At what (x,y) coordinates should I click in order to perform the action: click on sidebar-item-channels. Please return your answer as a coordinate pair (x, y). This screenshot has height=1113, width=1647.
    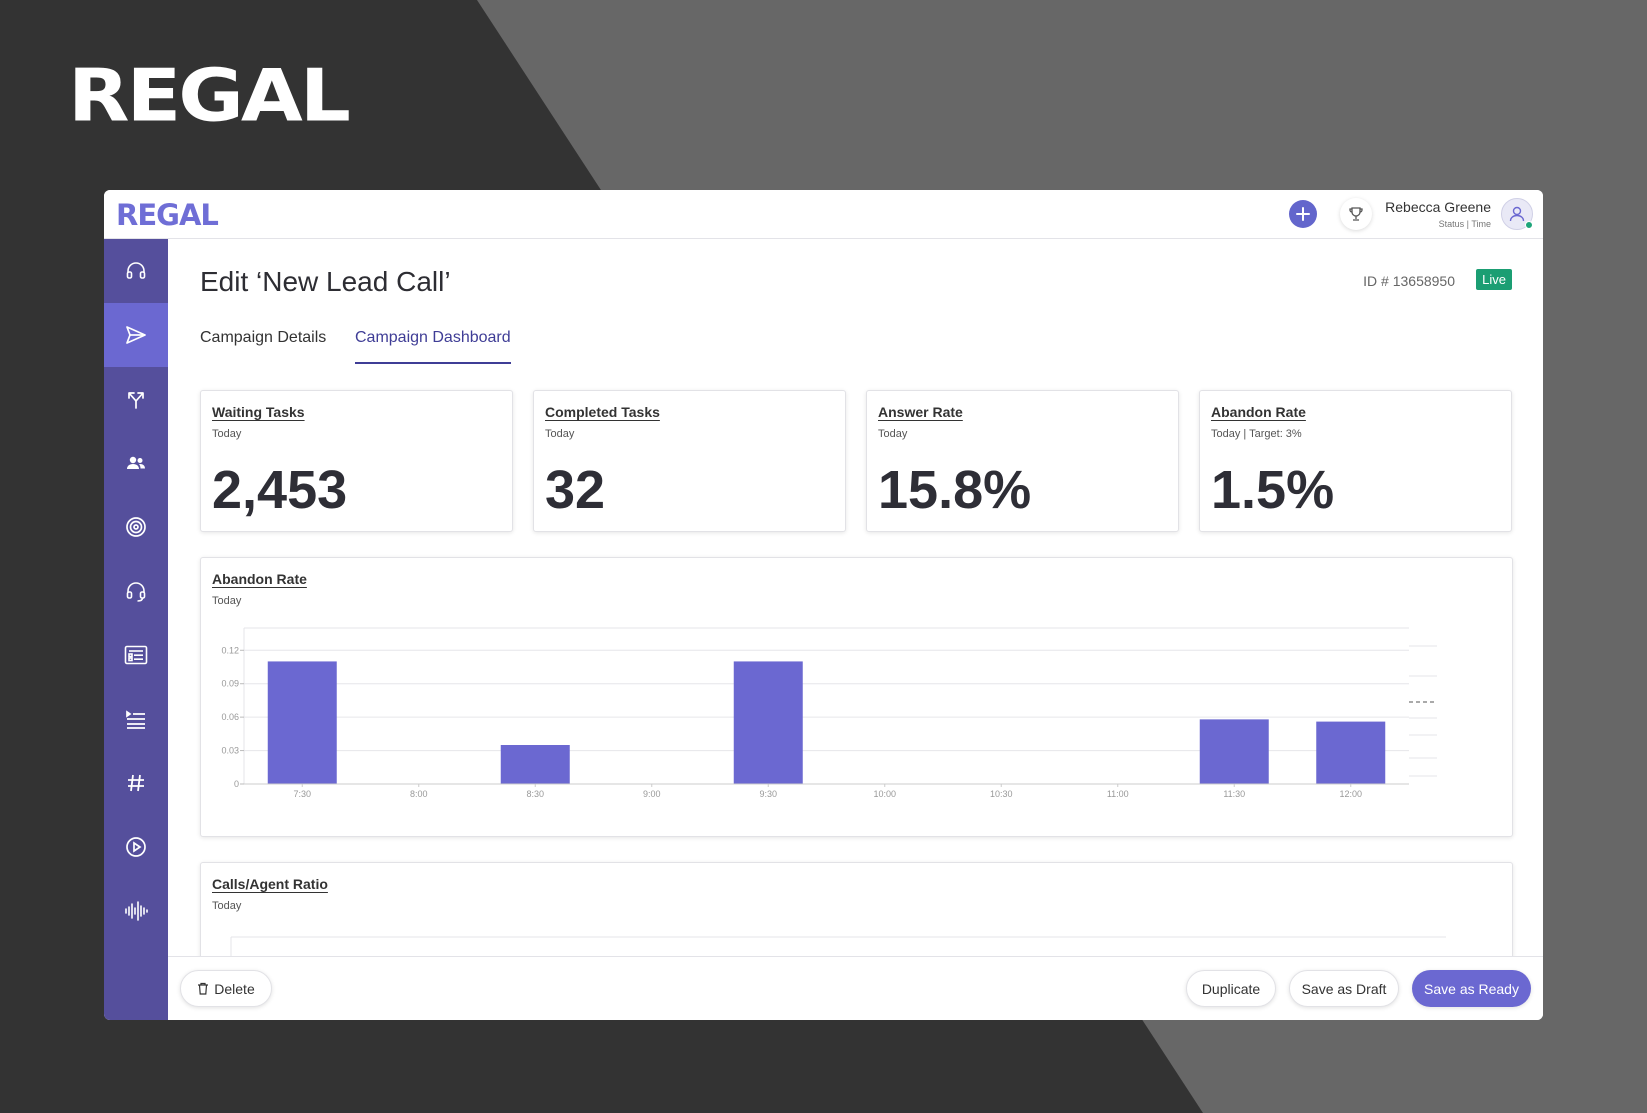
    Looking at the image, I should click on (136, 783).